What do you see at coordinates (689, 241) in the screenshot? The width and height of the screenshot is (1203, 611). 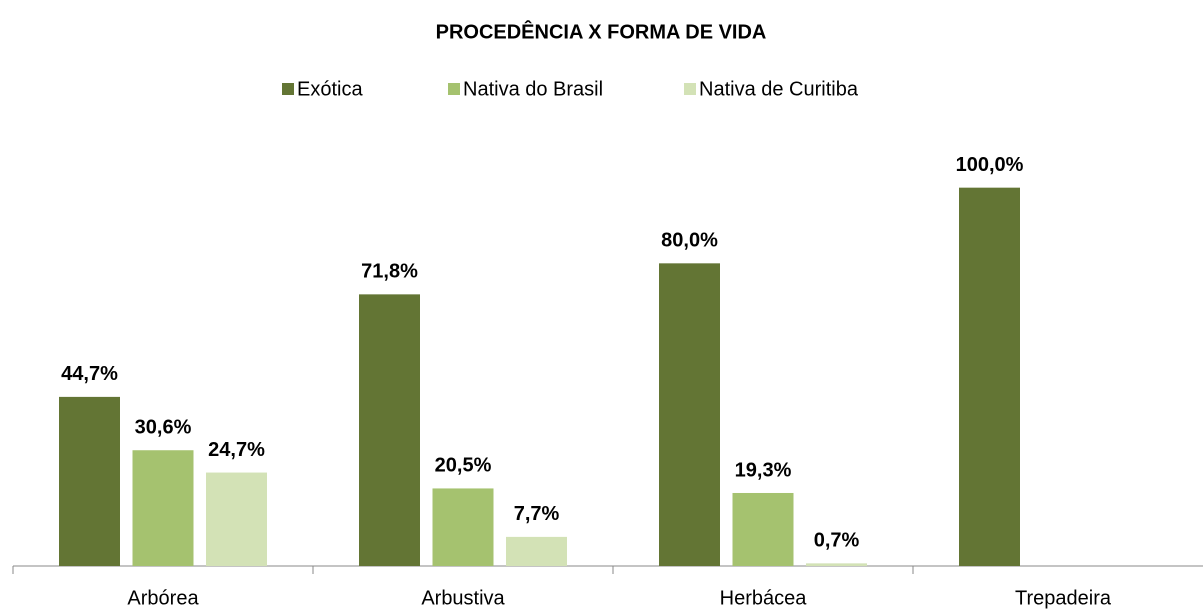 I see `value-label: 80,0%` at bounding box center [689, 241].